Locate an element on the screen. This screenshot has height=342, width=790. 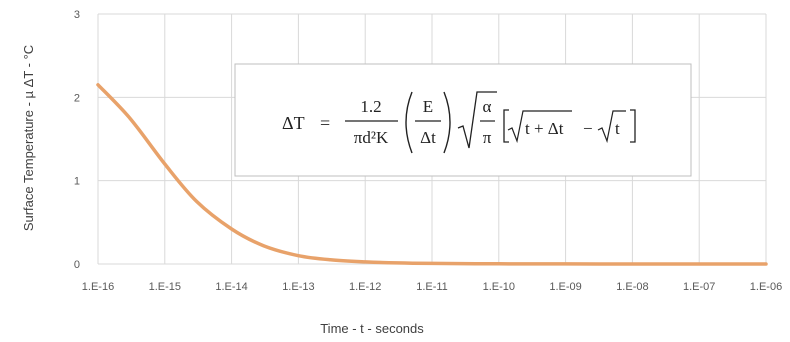
x-tick-label: 1.E-10 is located at coordinates (499, 287).